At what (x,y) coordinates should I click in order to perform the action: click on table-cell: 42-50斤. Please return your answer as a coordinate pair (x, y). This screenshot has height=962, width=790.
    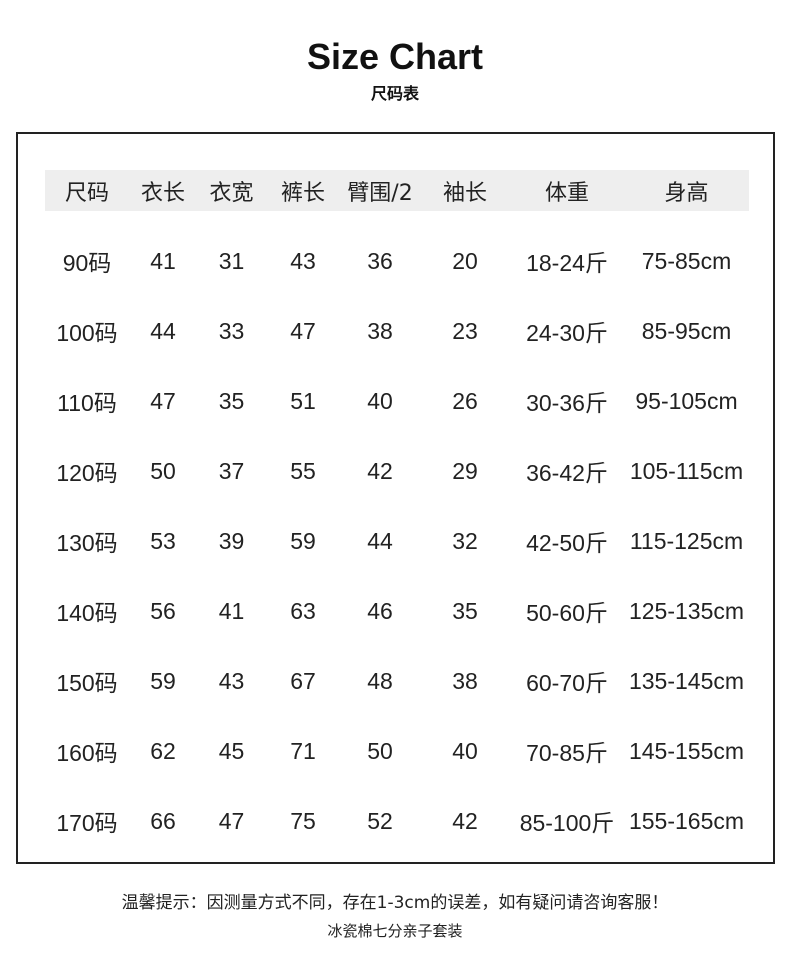
    Looking at the image, I should click on (567, 543).